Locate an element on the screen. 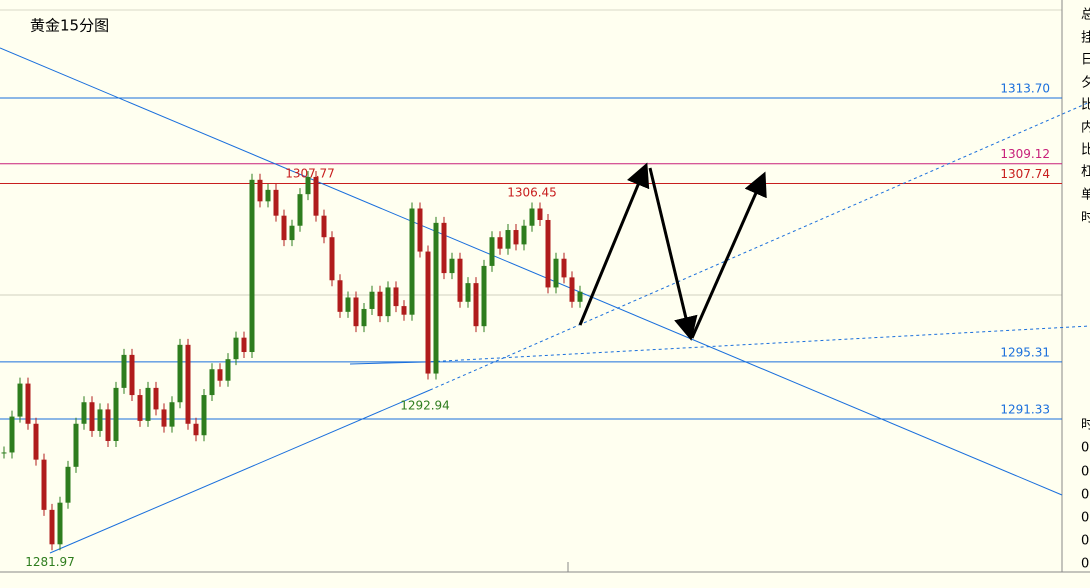 This screenshot has width=1090, height=588. price-label: 1313.70 is located at coordinates (1025, 89).